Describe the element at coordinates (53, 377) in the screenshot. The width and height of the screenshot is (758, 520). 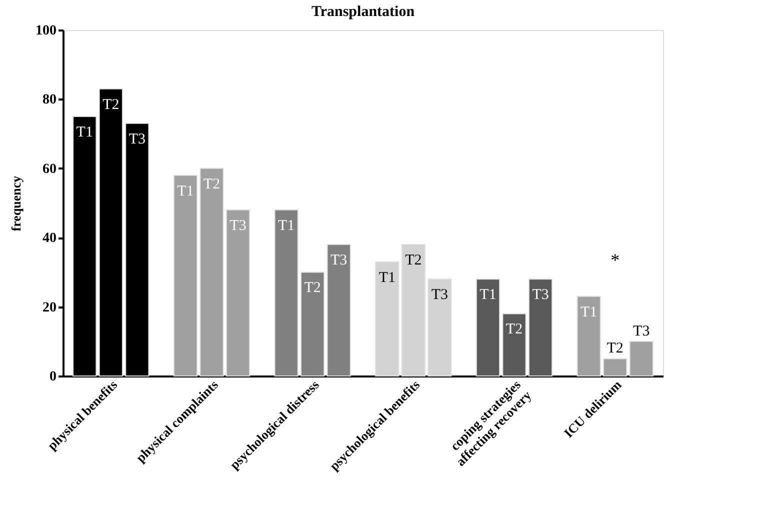
I see `y-tick-label: 0` at that location.